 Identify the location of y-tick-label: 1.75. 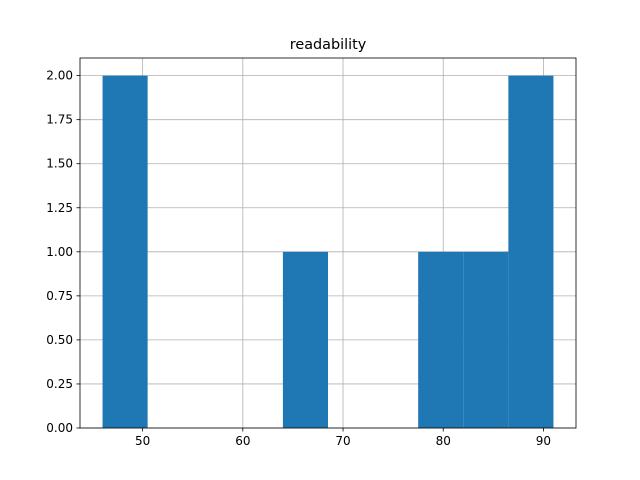
(59, 120).